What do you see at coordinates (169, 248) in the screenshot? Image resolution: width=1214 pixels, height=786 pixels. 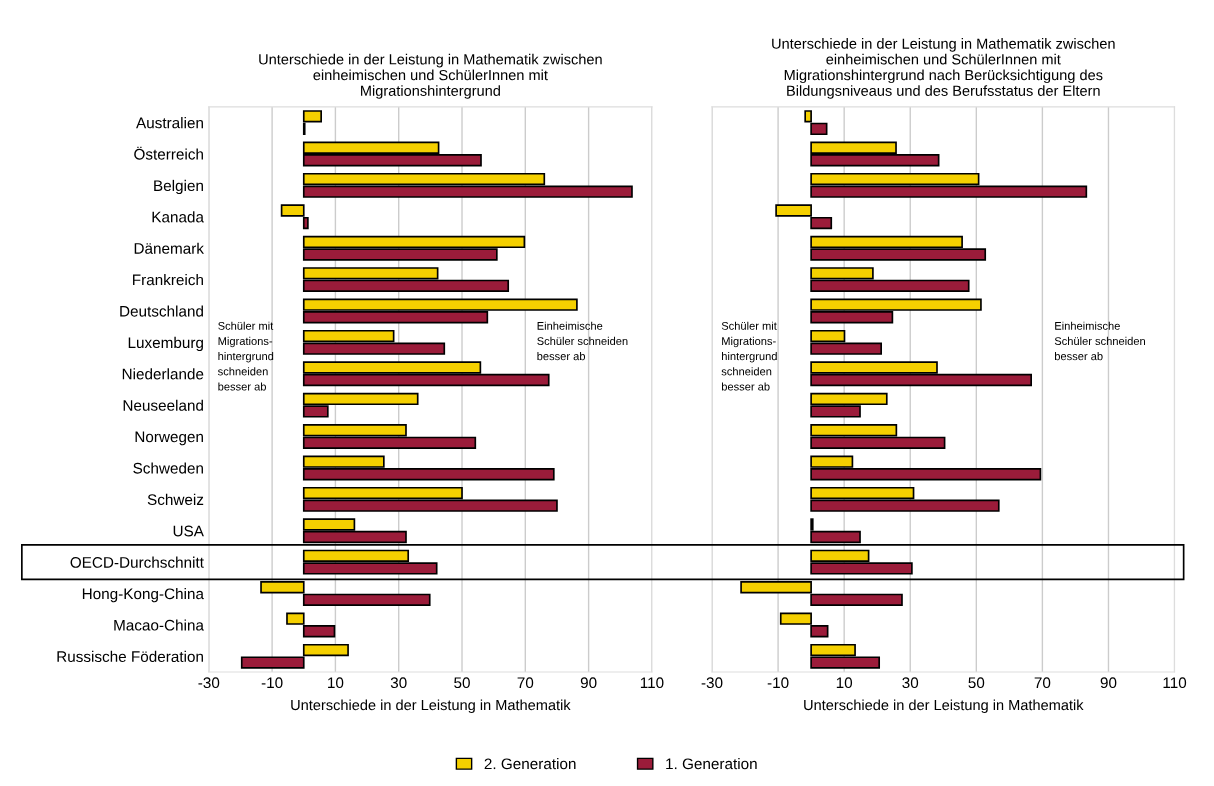 I see `y-tick-label: Dänemark` at bounding box center [169, 248].